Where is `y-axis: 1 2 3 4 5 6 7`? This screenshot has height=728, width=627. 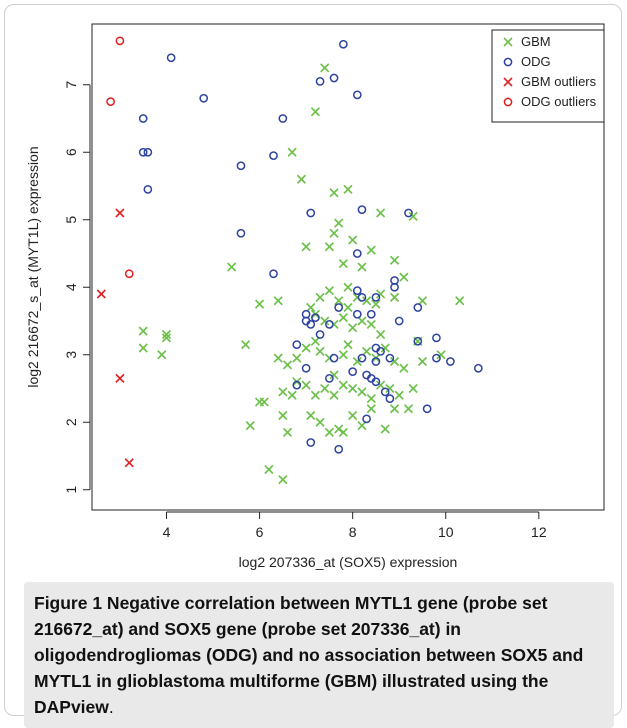
y-axis: 1 2 3 4 5 6 7 is located at coordinates (77, 287).